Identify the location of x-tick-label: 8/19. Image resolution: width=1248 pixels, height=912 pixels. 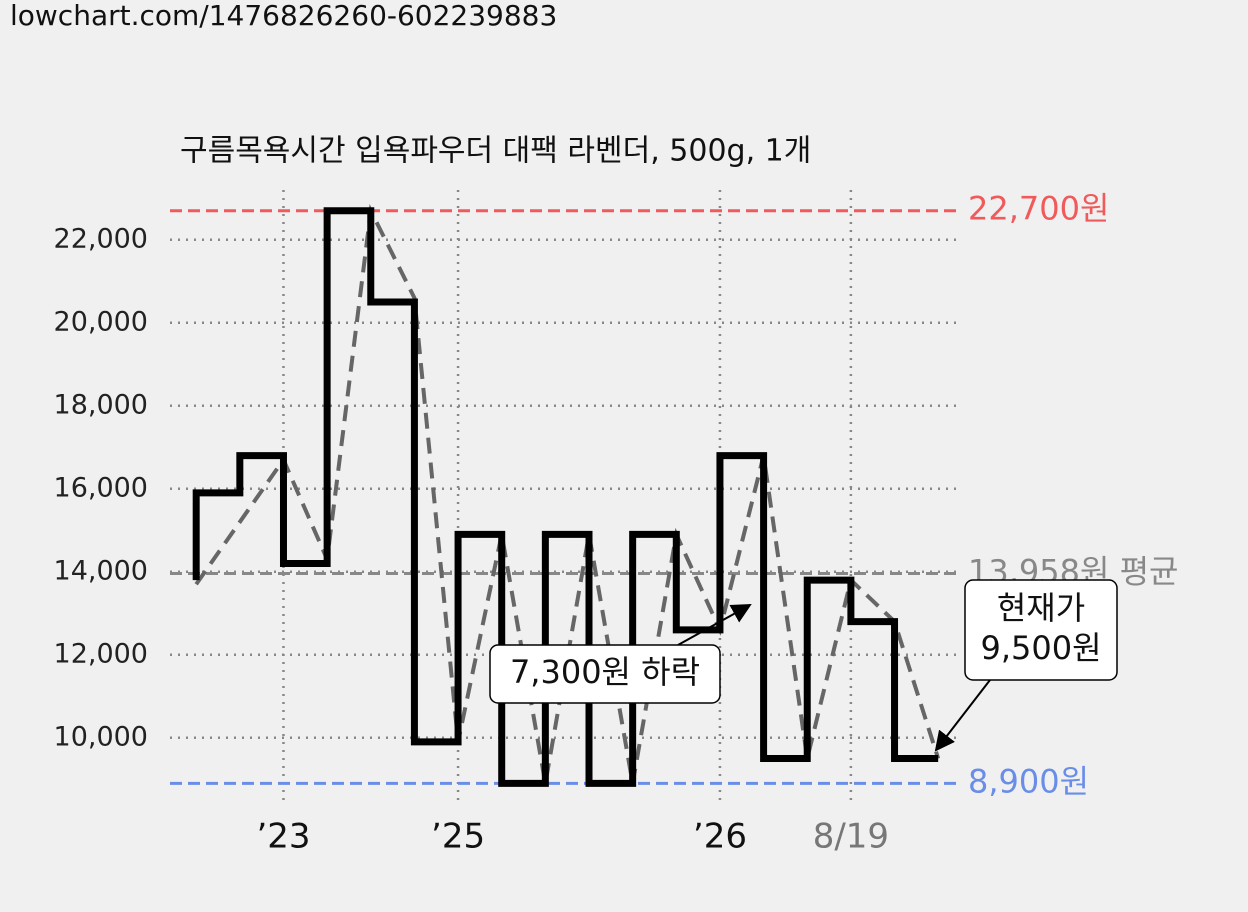
(851, 837).